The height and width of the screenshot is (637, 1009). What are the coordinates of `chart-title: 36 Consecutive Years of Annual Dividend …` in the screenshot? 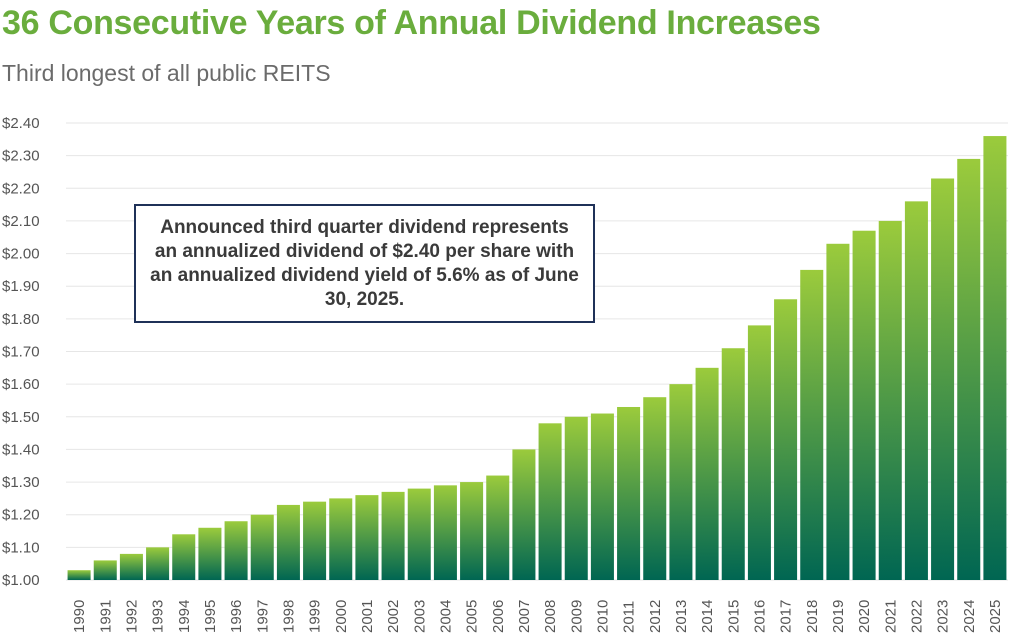 It's located at (411, 23).